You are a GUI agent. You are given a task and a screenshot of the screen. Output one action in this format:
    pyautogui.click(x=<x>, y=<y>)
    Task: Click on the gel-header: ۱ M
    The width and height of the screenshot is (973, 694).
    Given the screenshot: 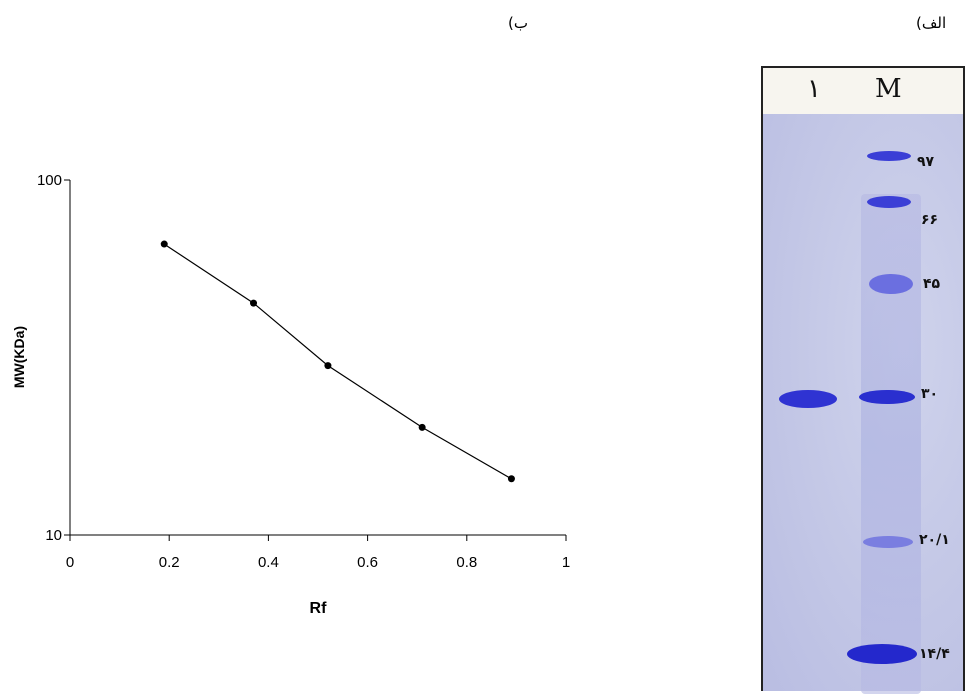 What is the action you would take?
    pyautogui.click(x=863, y=91)
    